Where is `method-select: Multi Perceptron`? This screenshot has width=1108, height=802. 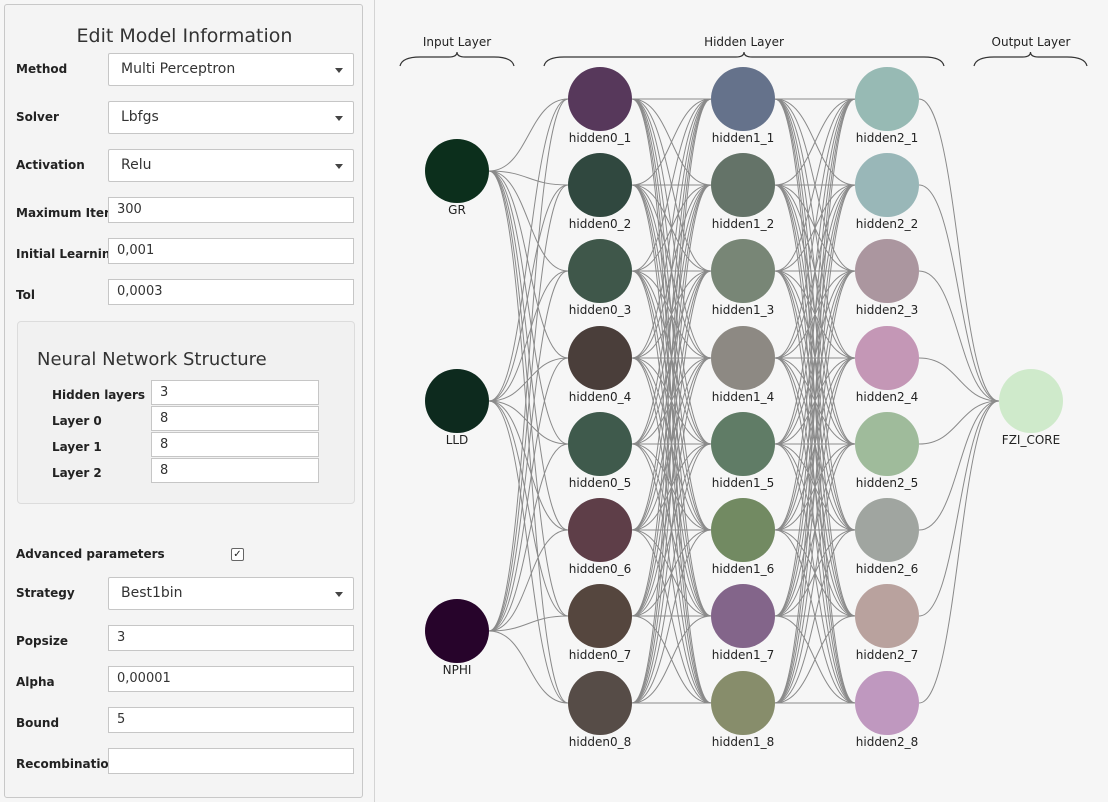
method-select: Multi Perceptron is located at coordinates (231, 69).